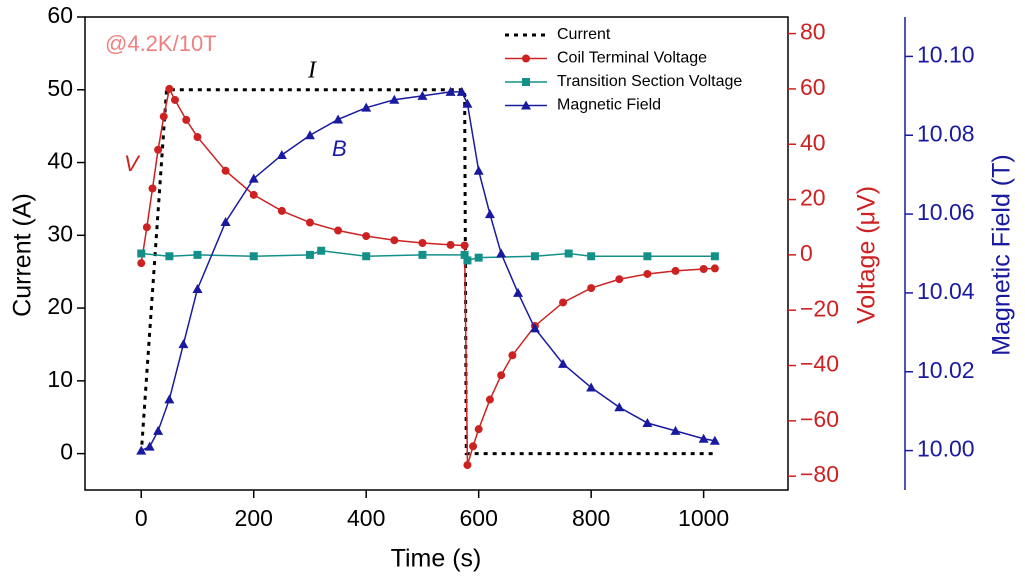  What do you see at coordinates (632, 58) in the screenshot?
I see `legend-label: Coil Terminal Voltage` at bounding box center [632, 58].